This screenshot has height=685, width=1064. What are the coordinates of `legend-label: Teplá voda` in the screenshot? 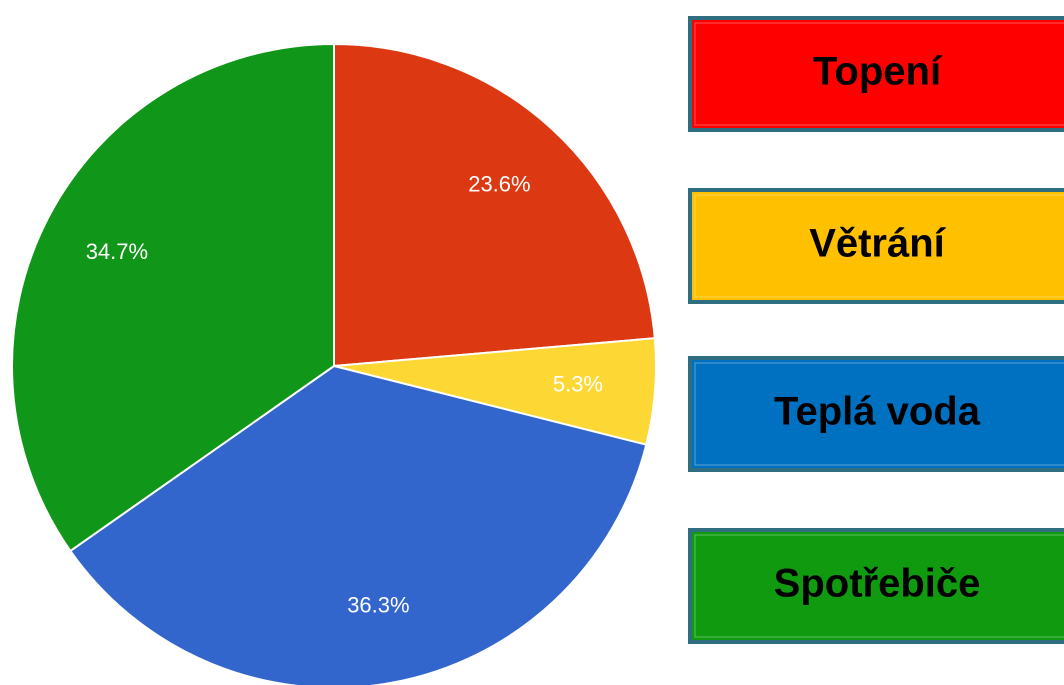 It's located at (877, 412).